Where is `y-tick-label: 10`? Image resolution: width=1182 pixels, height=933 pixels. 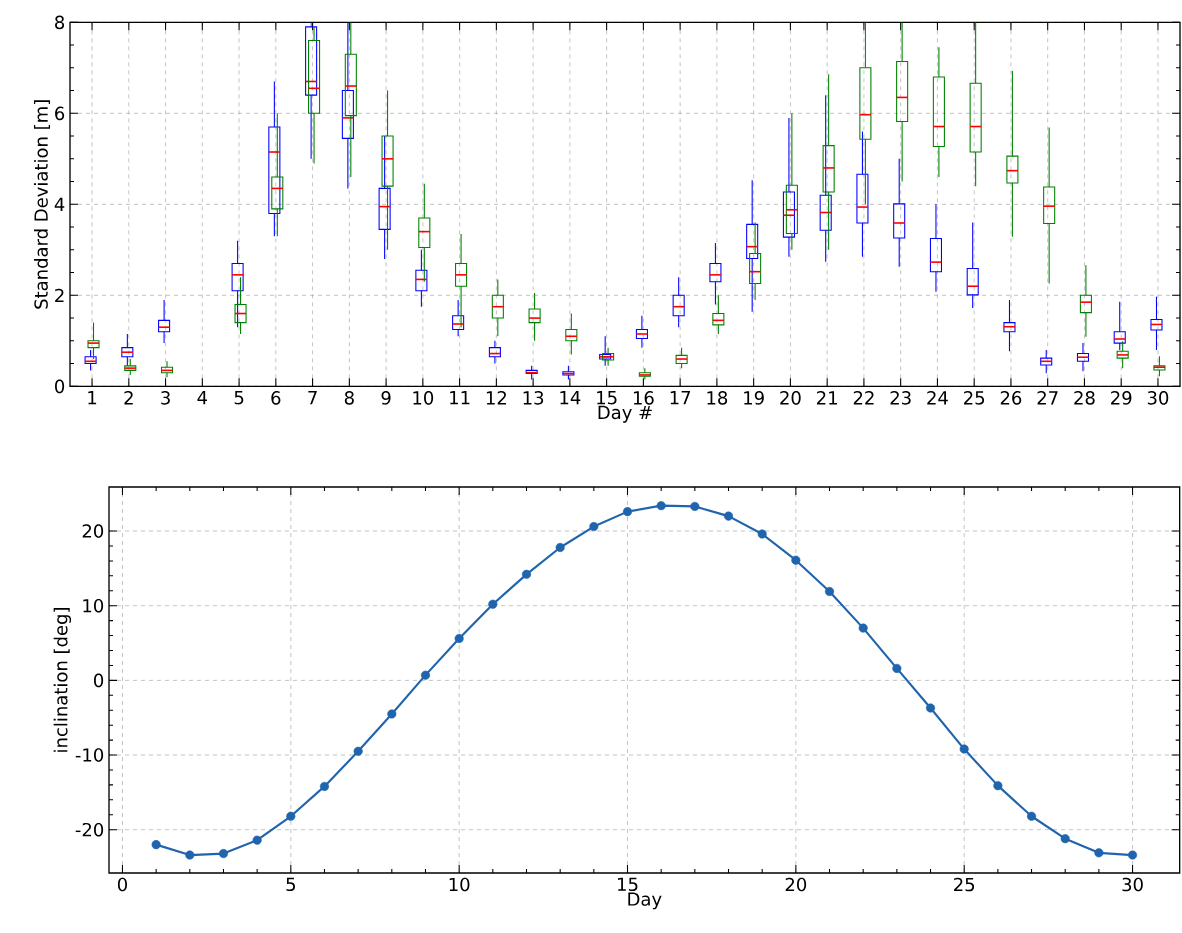 y-tick-label: 10 is located at coordinates (93, 605).